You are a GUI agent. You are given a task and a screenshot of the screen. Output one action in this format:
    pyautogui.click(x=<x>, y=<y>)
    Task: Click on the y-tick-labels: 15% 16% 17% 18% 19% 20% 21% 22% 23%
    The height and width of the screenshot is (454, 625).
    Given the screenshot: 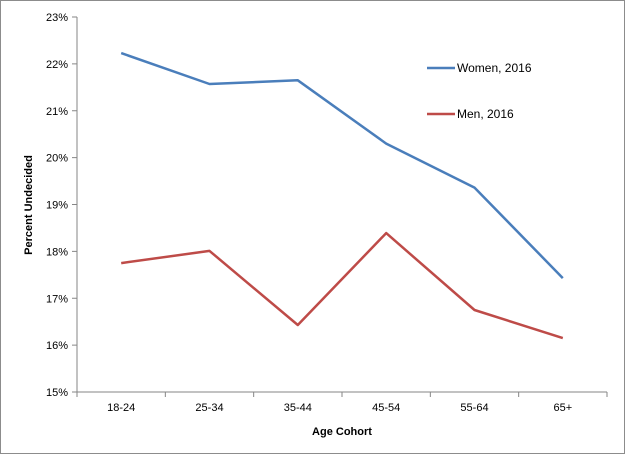 What is the action you would take?
    pyautogui.click(x=57, y=205)
    